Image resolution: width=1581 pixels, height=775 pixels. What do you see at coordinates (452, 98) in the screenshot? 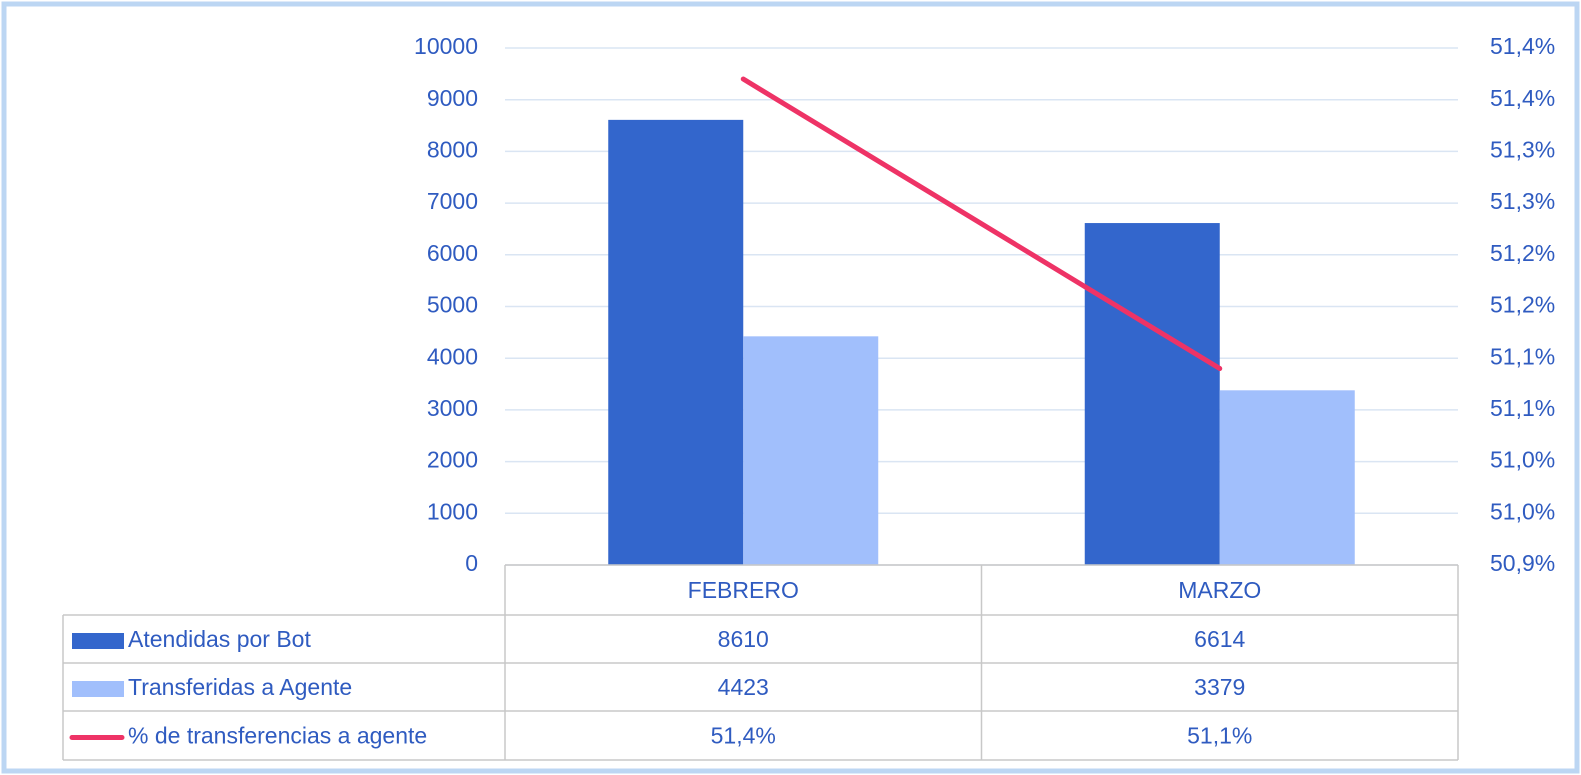
I see `y-tick-label: 9000` at bounding box center [452, 98].